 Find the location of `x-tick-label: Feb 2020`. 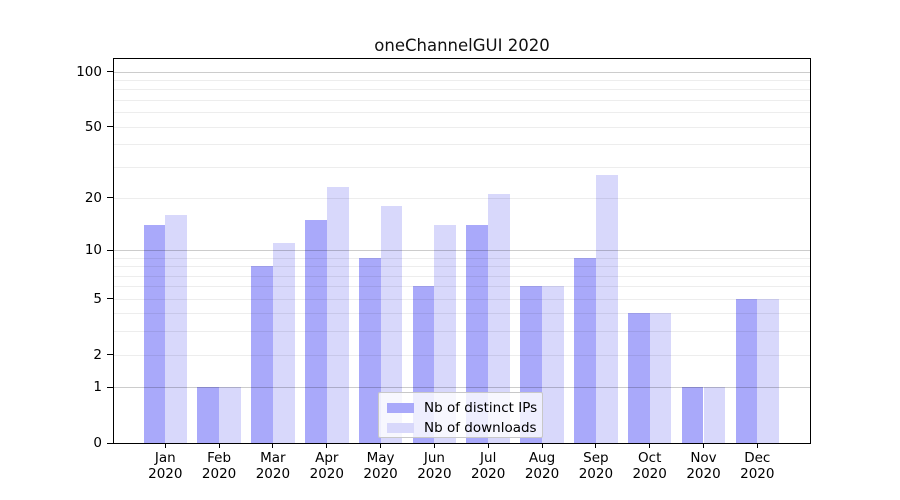

x-tick-label: Feb 2020 is located at coordinates (219, 466).